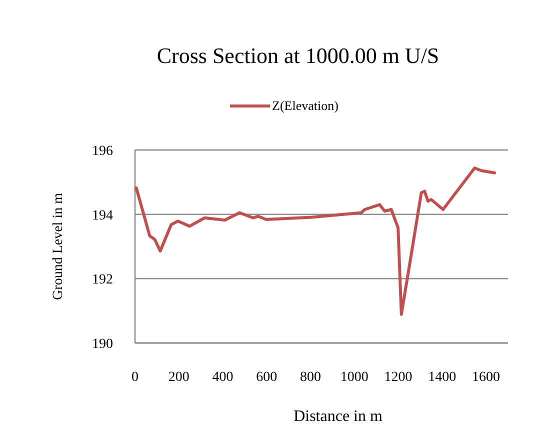 This screenshot has height=445, width=560. What do you see at coordinates (179, 377) in the screenshot?
I see `x-tick-label: 200` at bounding box center [179, 377].